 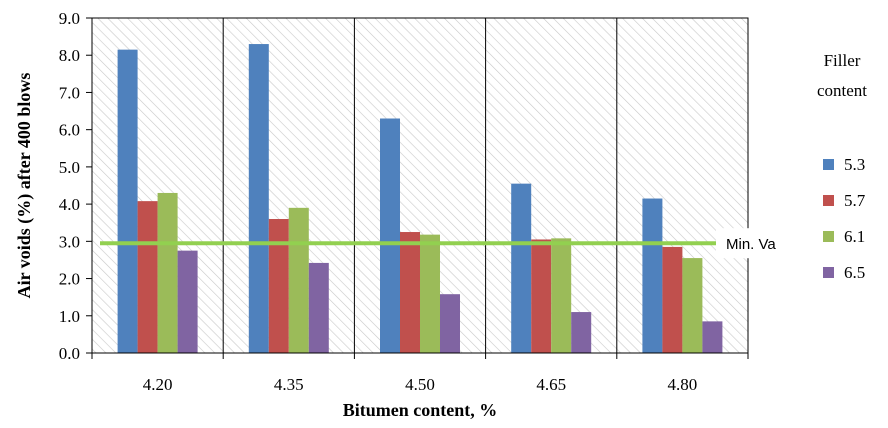 What do you see at coordinates (69, 279) in the screenshot?
I see `y-tick-label: 2.0` at bounding box center [69, 279].